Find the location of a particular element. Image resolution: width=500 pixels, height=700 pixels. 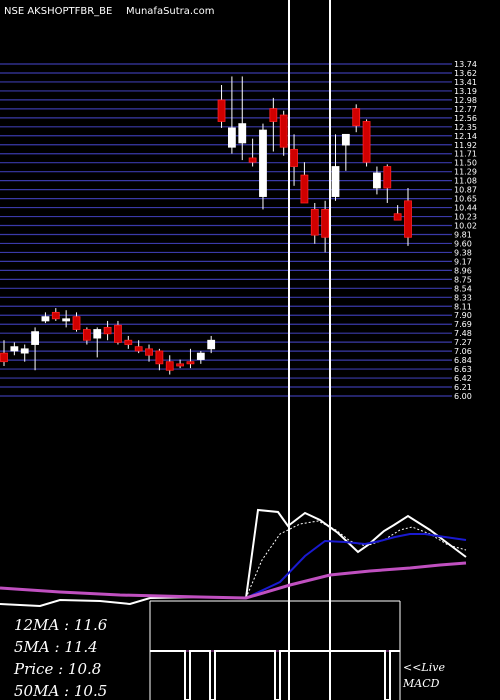

price-tick-label: 12.14 is located at coordinates (465, 136).